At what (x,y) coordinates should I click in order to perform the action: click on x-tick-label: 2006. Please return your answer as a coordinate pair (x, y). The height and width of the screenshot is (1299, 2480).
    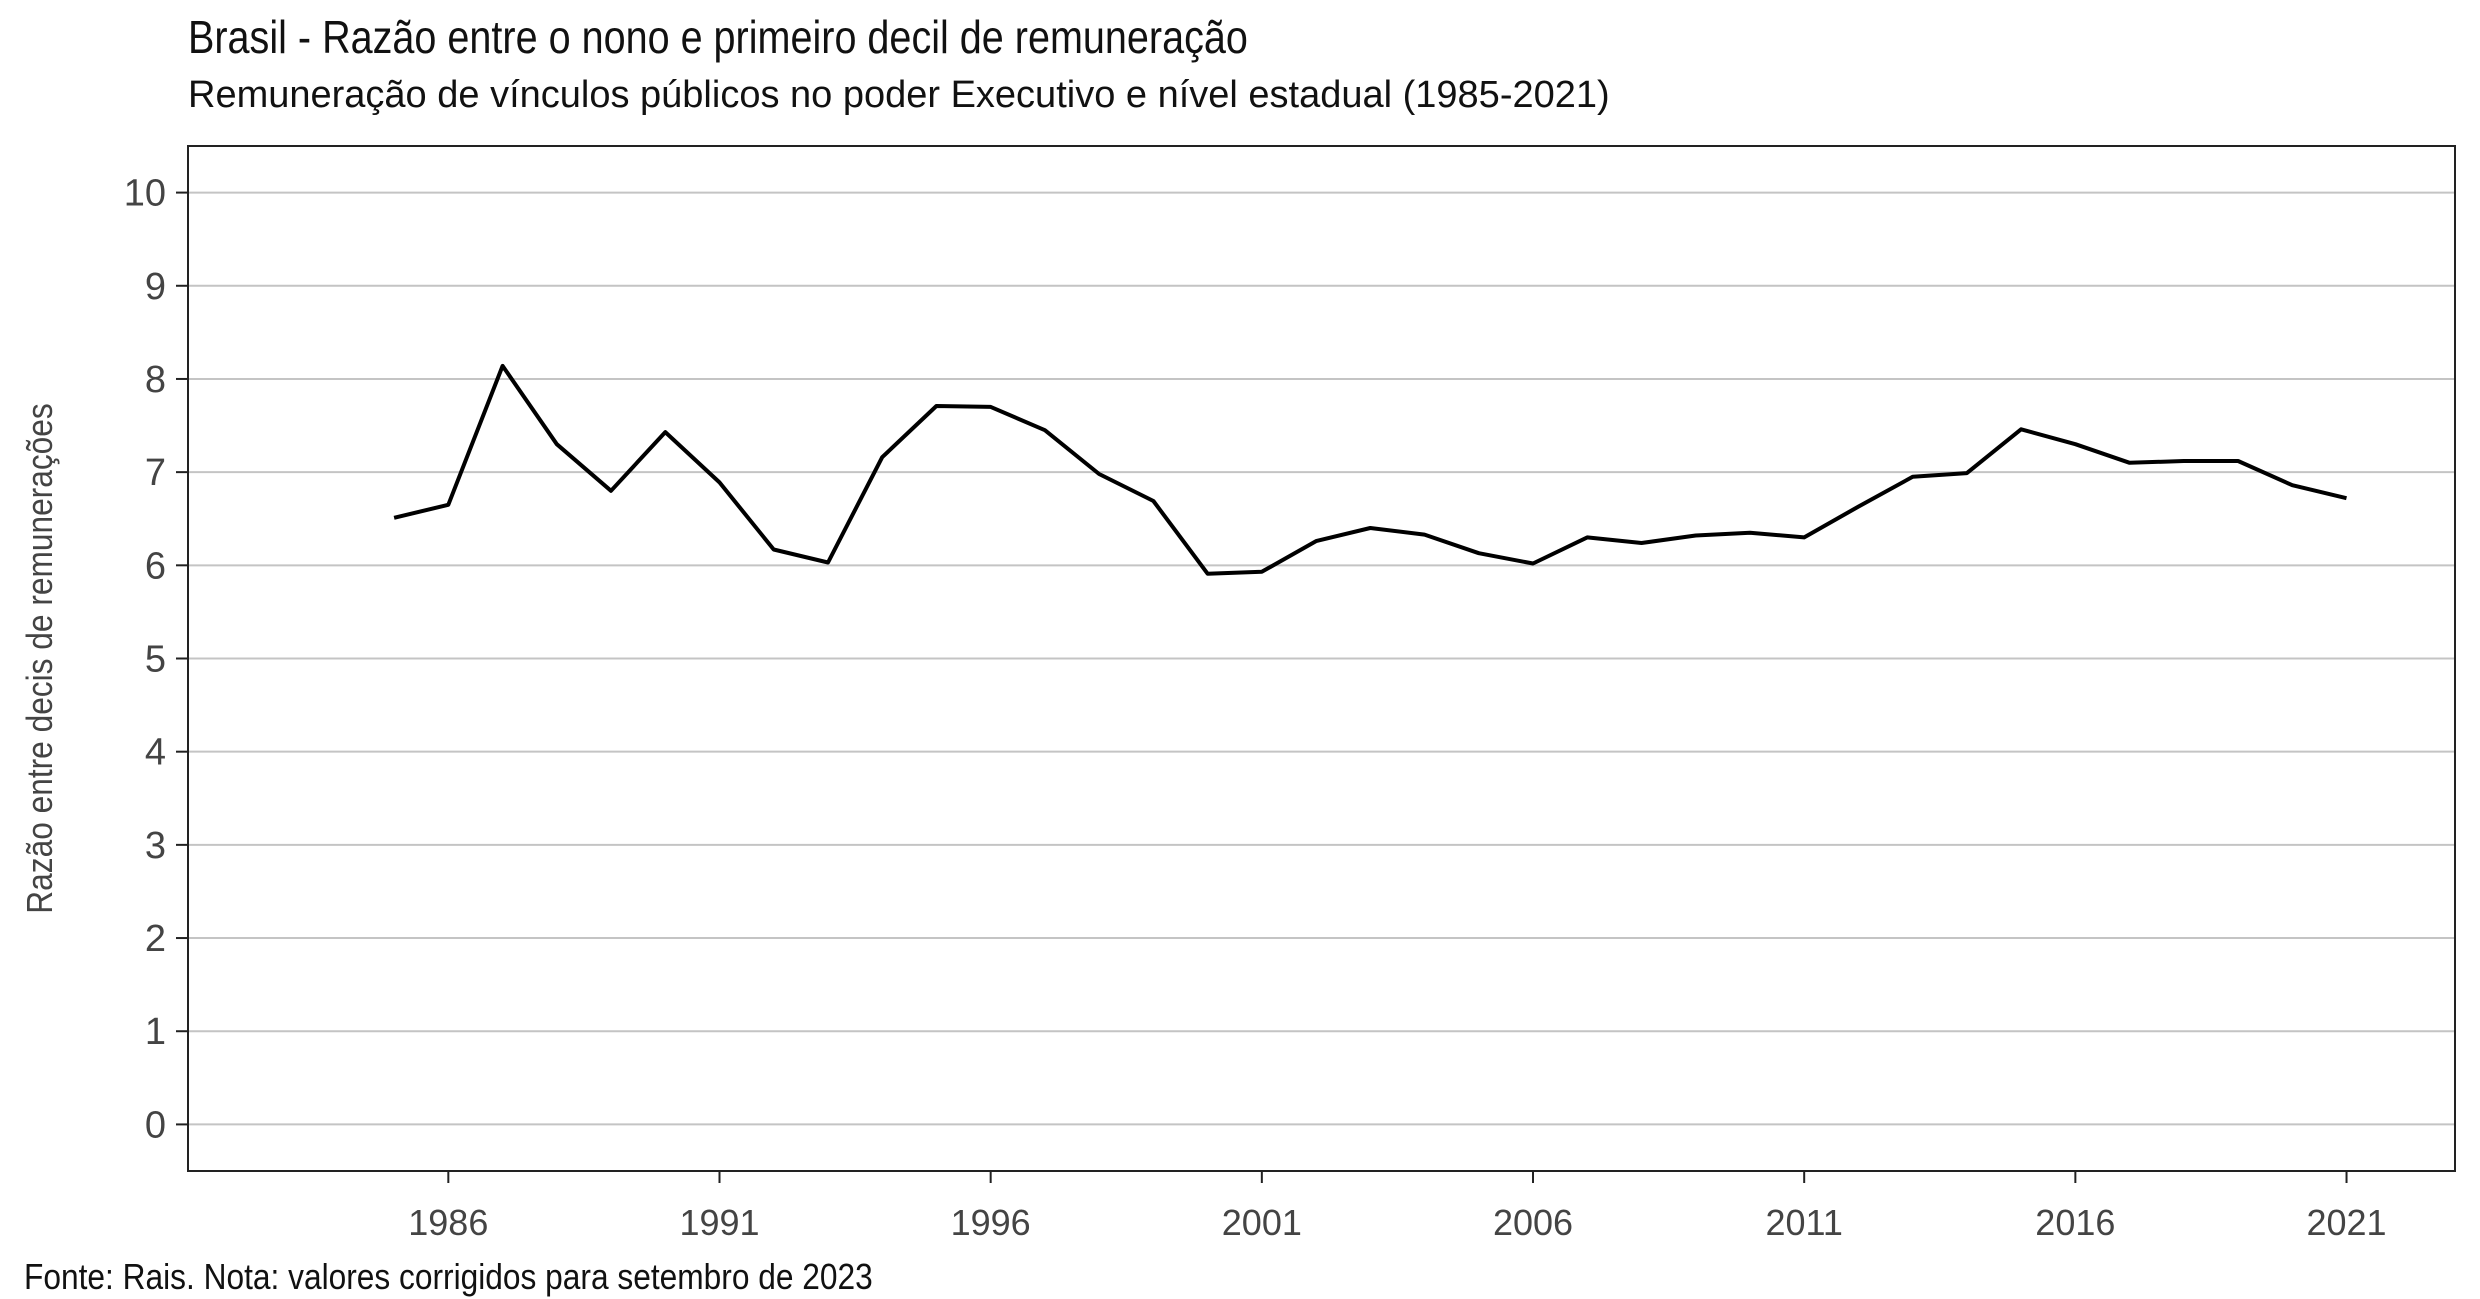
    Looking at the image, I should click on (1533, 1222).